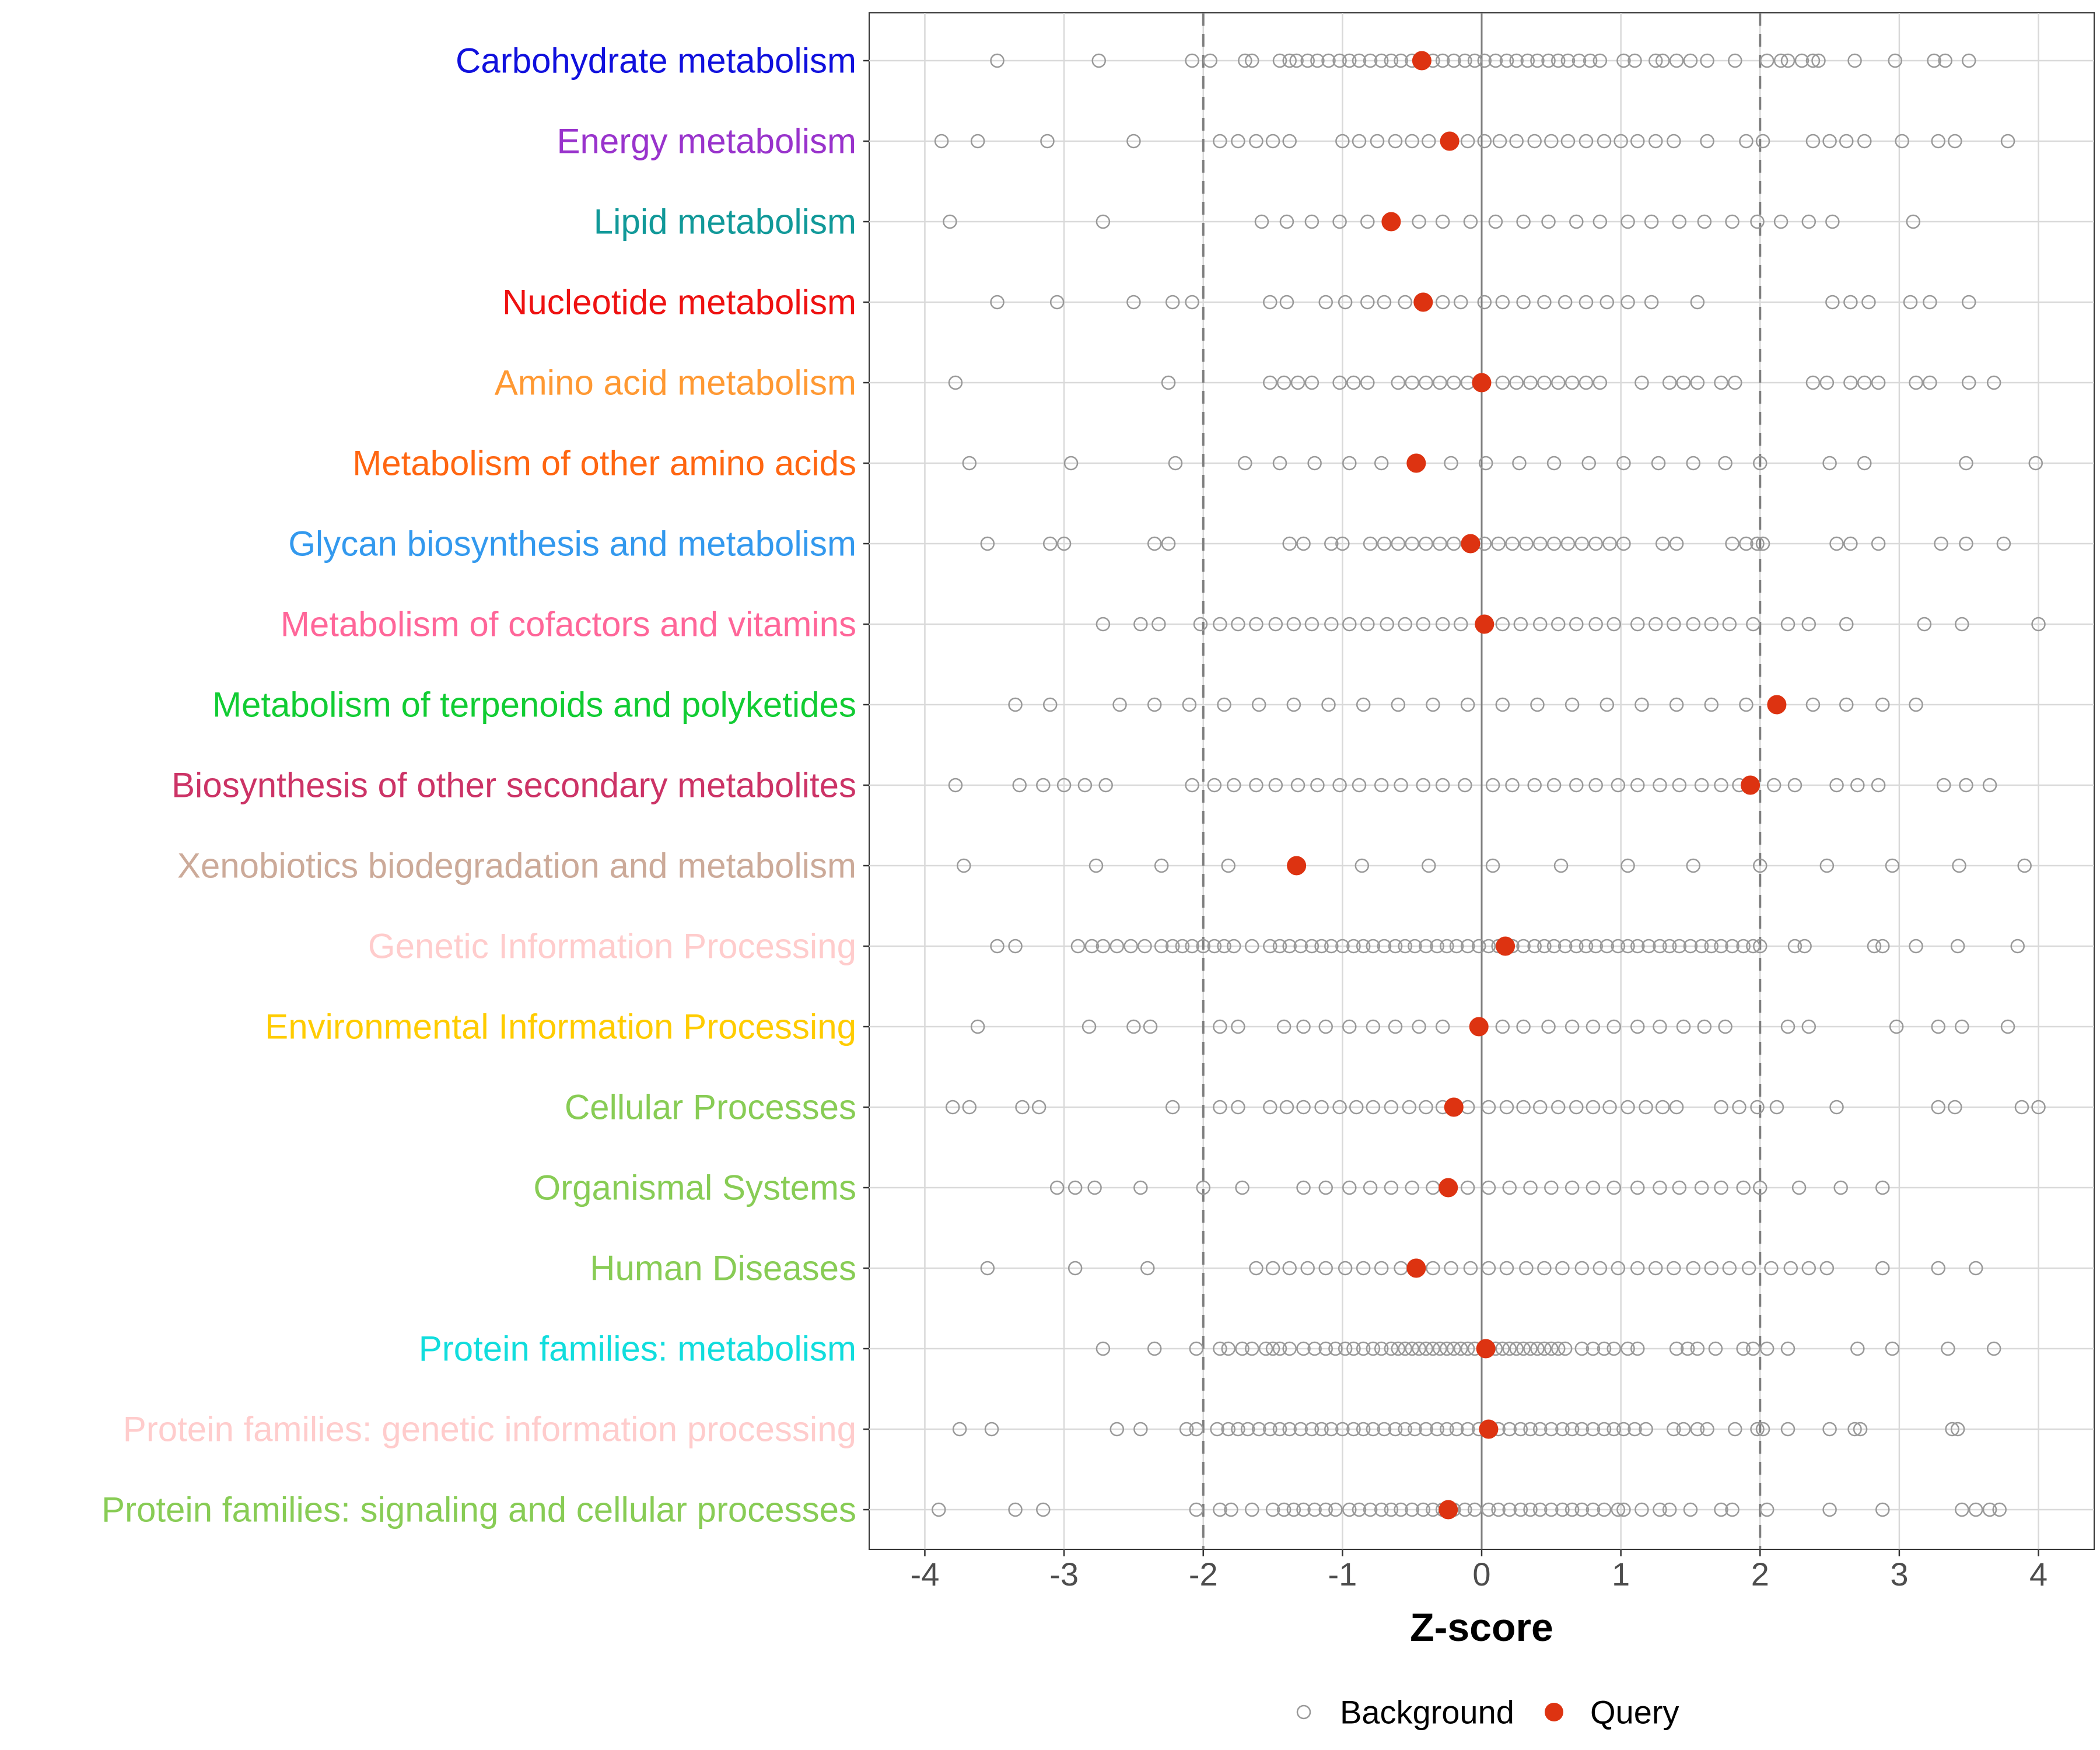  What do you see at coordinates (1342, 1574) in the screenshot?
I see `x-tick-label: -1` at bounding box center [1342, 1574].